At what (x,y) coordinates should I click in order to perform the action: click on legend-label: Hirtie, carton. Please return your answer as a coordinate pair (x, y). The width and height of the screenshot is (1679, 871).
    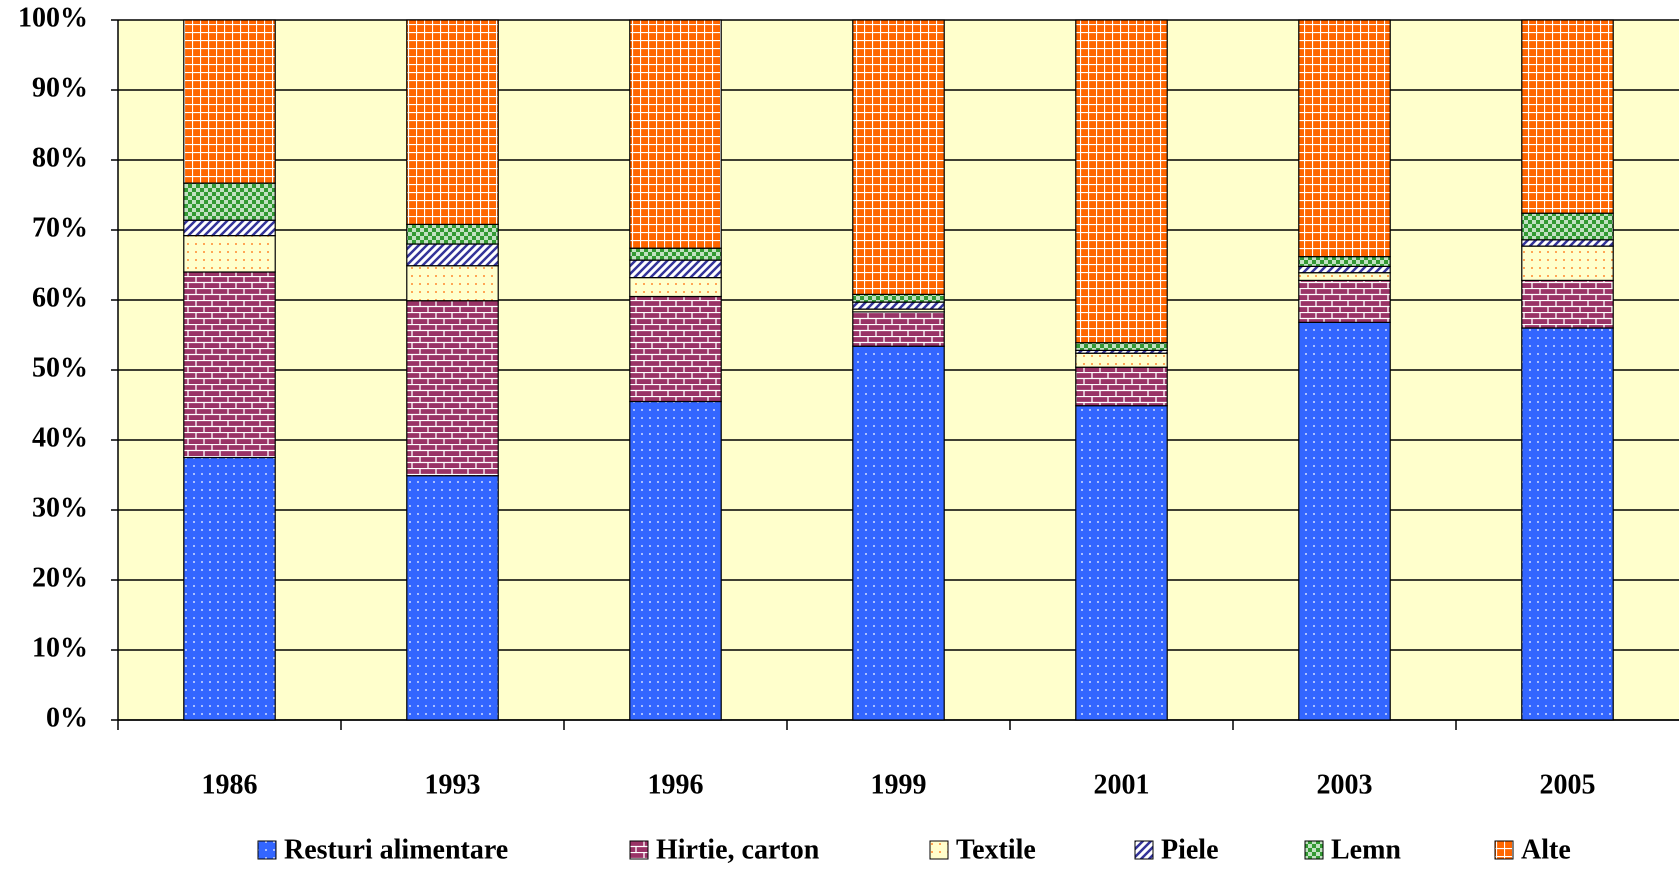
    Looking at the image, I should click on (738, 849).